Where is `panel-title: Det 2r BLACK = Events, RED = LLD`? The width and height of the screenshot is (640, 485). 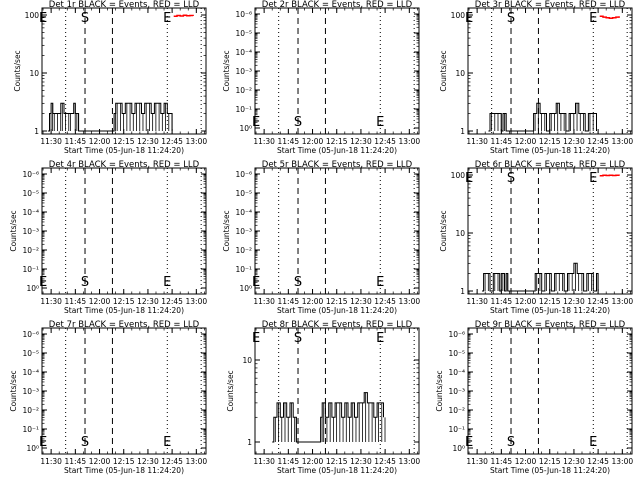 panel-title: Det 2r BLACK = Events, RED = LLD is located at coordinates (337, 5).